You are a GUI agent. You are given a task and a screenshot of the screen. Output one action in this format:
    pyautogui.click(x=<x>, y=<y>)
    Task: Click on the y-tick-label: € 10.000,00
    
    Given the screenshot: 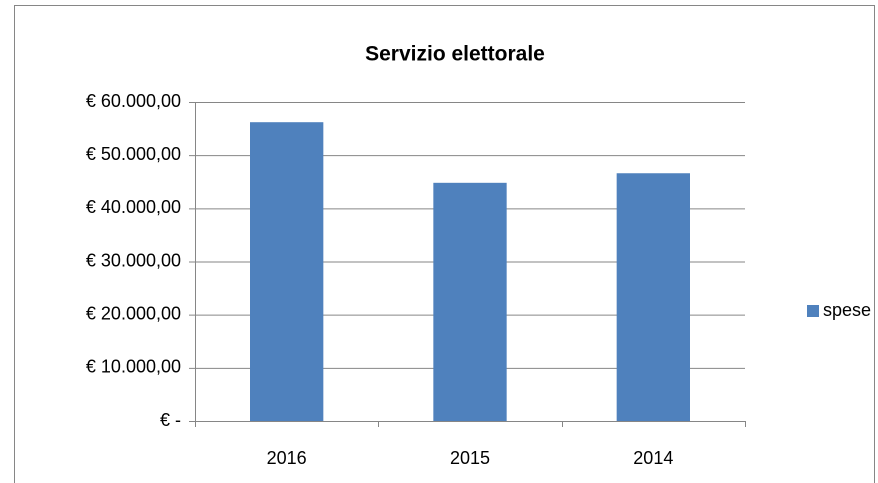 What is the action you would take?
    pyautogui.click(x=133, y=367)
    